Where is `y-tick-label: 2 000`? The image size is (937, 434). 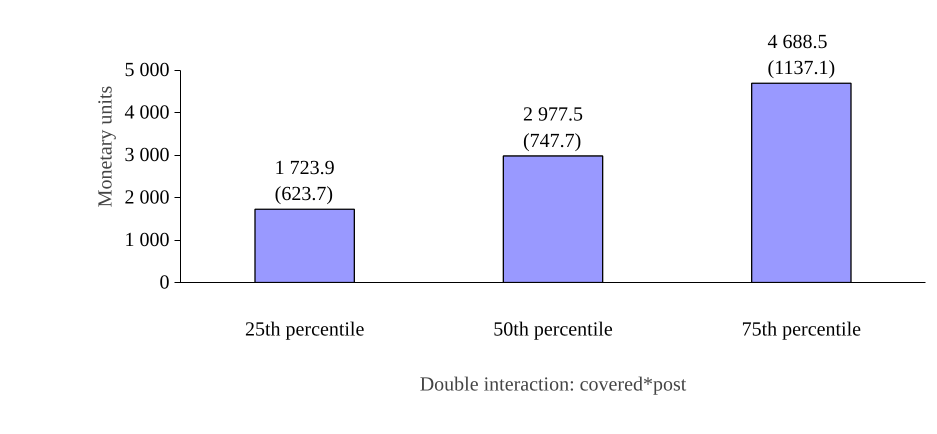 y-tick-label: 2 000 is located at coordinates (147, 197).